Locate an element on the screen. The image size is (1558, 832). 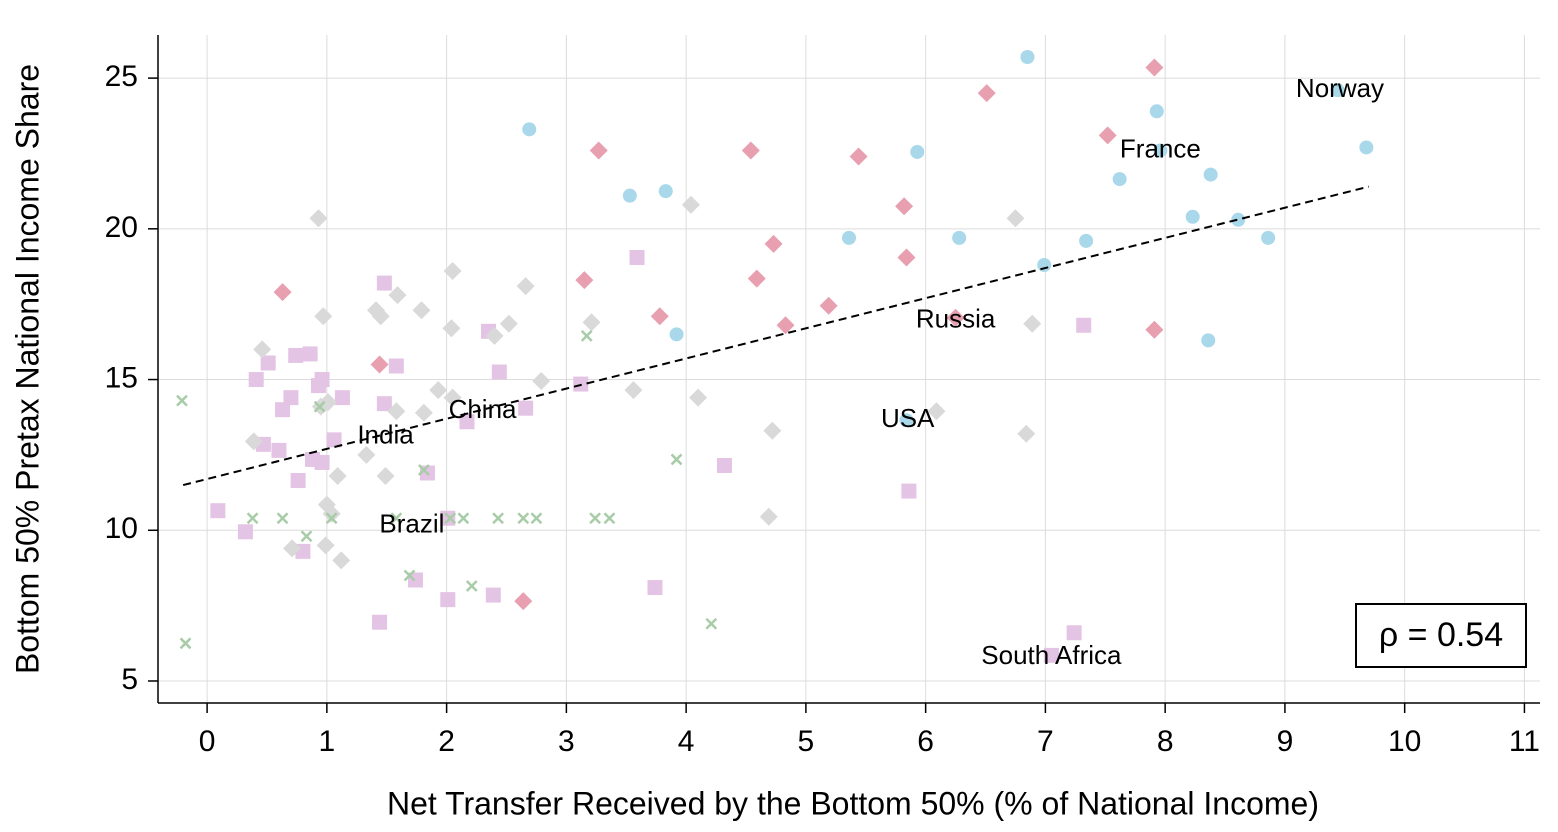
annotation: Norway is located at coordinates (1340, 88).